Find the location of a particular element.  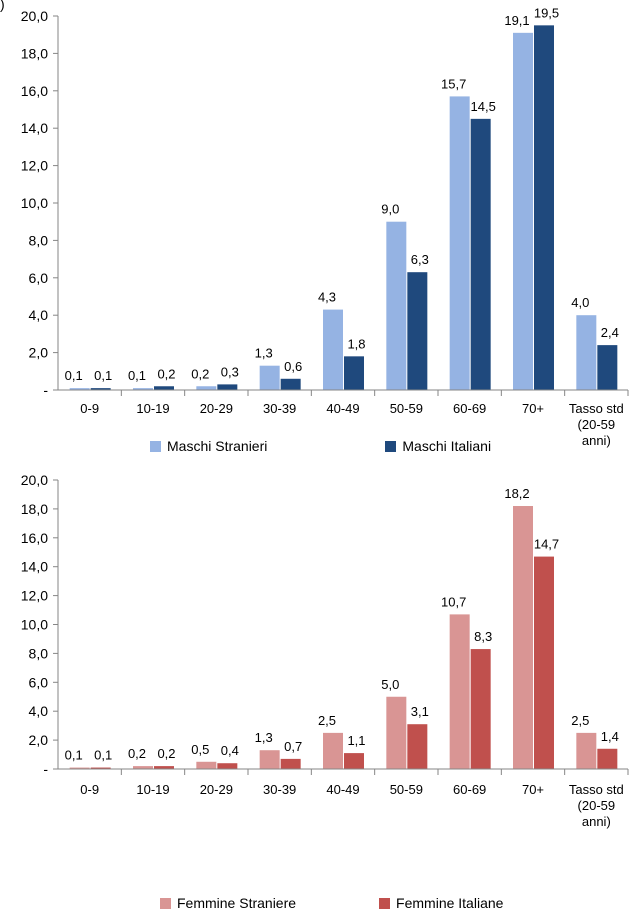

data-label: 18,2 is located at coordinates (516, 493).